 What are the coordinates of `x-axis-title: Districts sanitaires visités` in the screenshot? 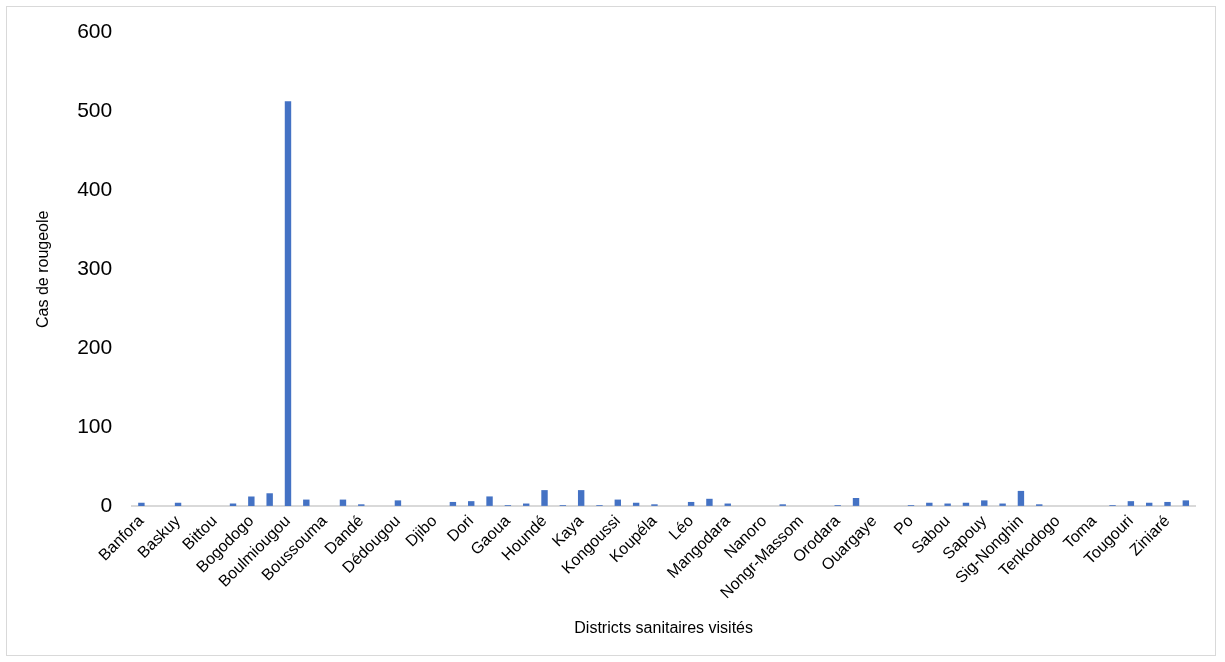 It's located at (663, 627).